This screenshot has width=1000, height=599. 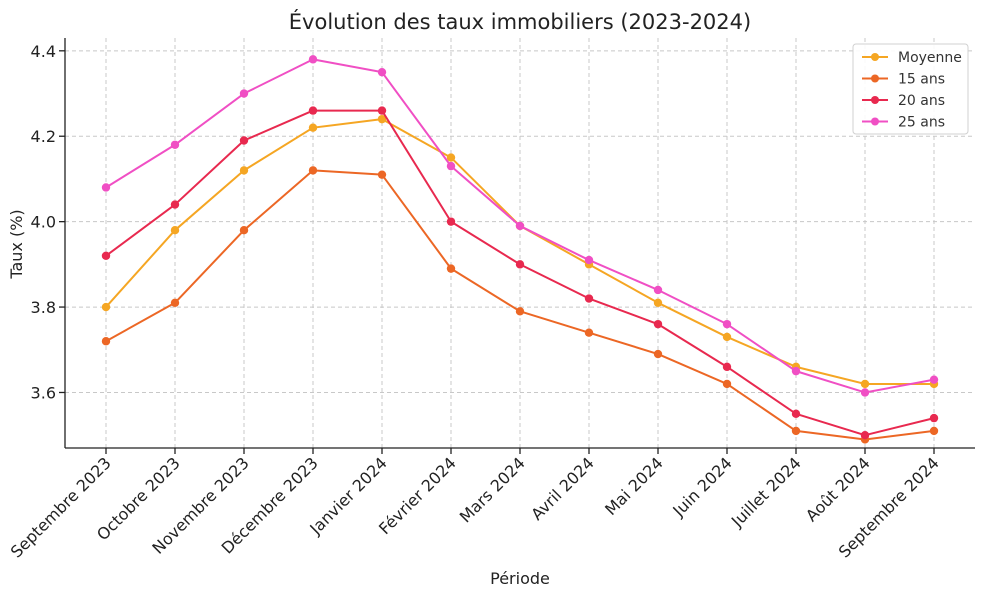 I want to click on legend-label: Moyenne, so click(x=930, y=58).